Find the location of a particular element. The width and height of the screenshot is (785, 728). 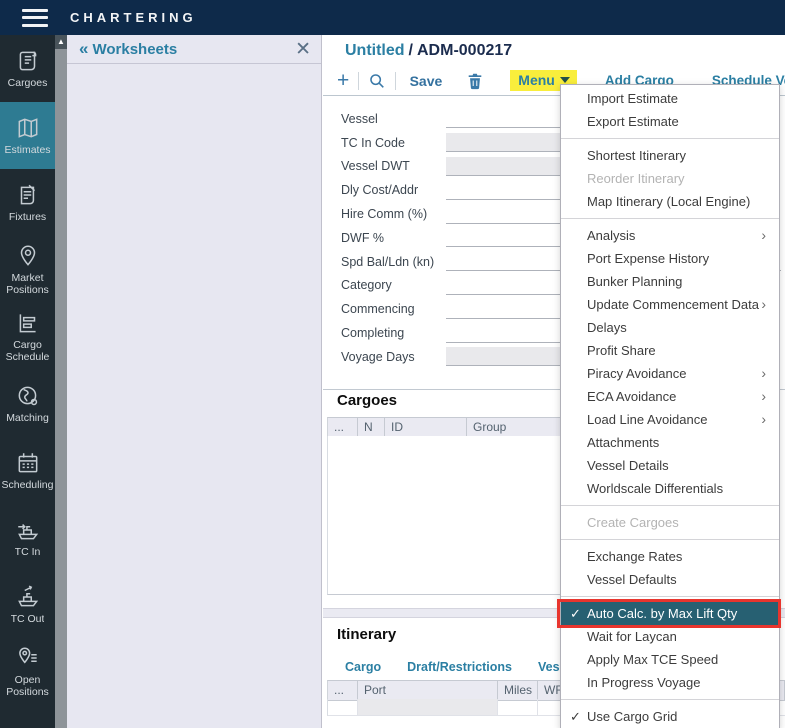

menu-item-update-commencement-data: Update Commencement Data is located at coordinates (670, 304).